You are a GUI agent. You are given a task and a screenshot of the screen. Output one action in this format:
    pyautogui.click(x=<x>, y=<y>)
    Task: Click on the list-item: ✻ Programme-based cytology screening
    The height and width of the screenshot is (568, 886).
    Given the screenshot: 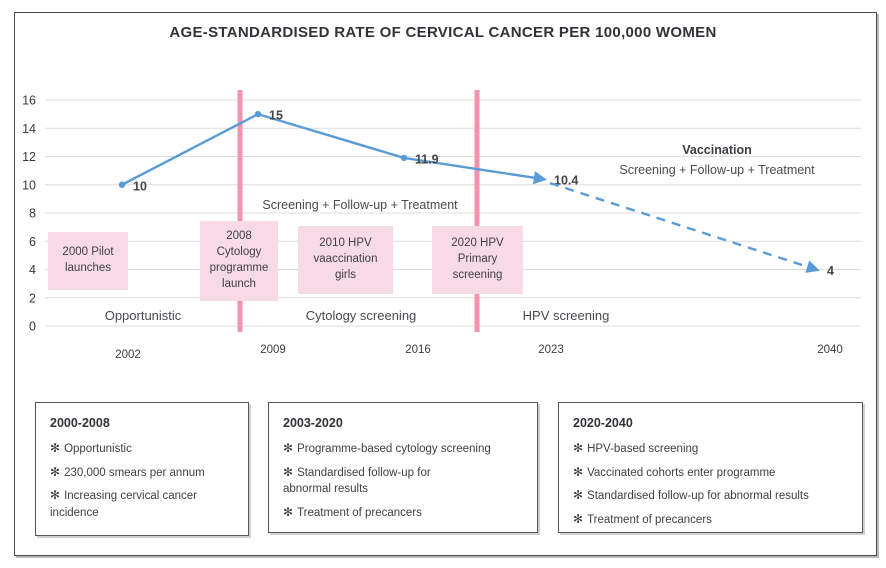 What is the action you would take?
    pyautogui.click(x=403, y=449)
    